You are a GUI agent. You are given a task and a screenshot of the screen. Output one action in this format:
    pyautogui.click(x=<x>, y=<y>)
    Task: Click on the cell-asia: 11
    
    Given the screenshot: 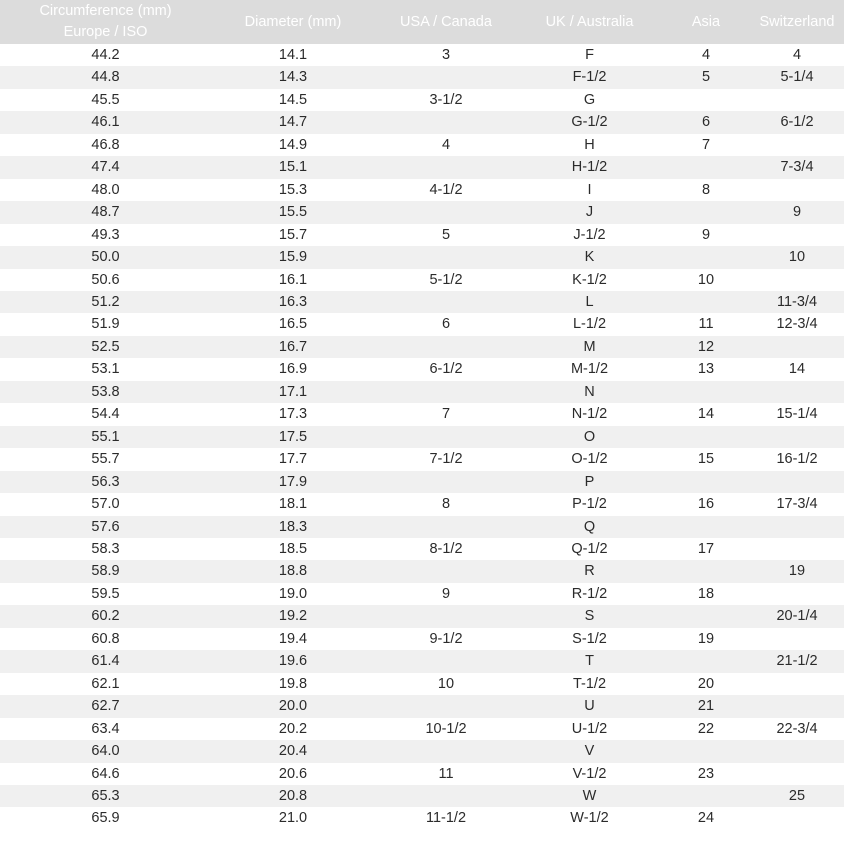 What is the action you would take?
    pyautogui.click(x=706, y=324)
    